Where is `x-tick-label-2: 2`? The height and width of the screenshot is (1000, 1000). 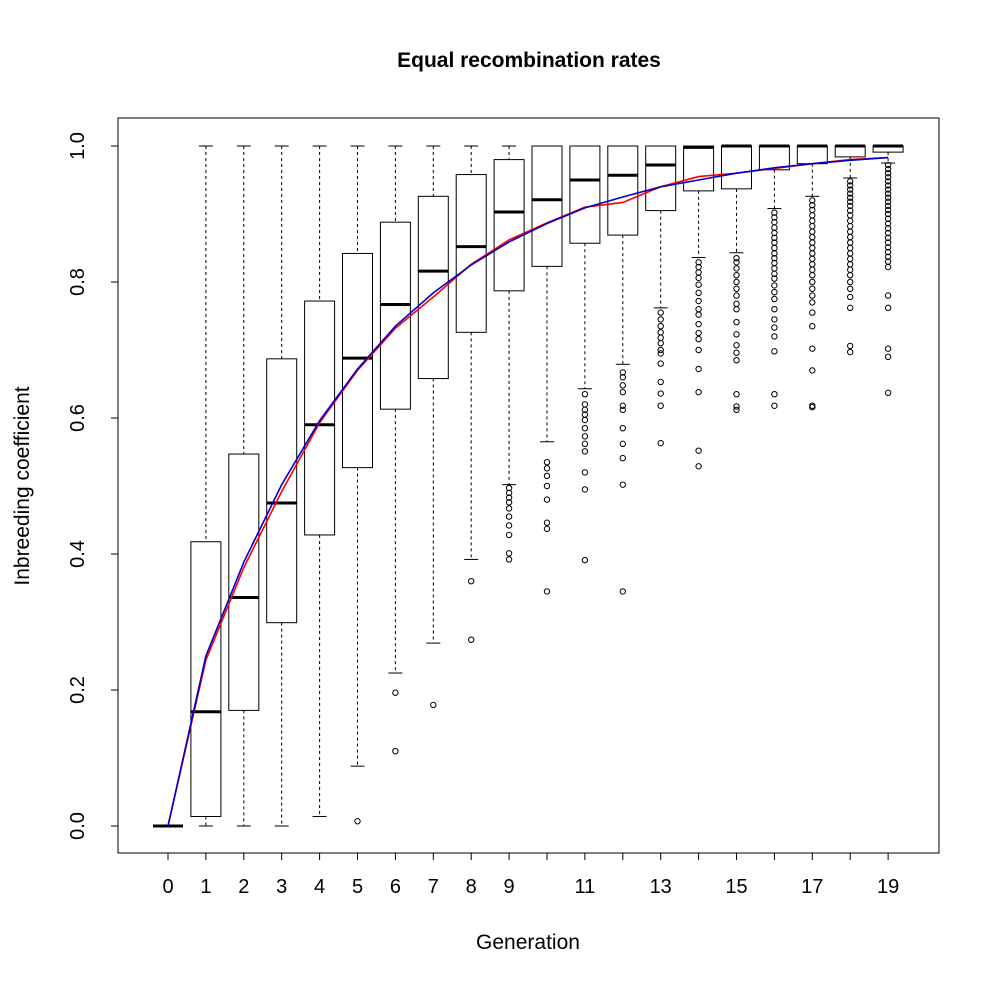 x-tick-label-2: 2 is located at coordinates (243, 887).